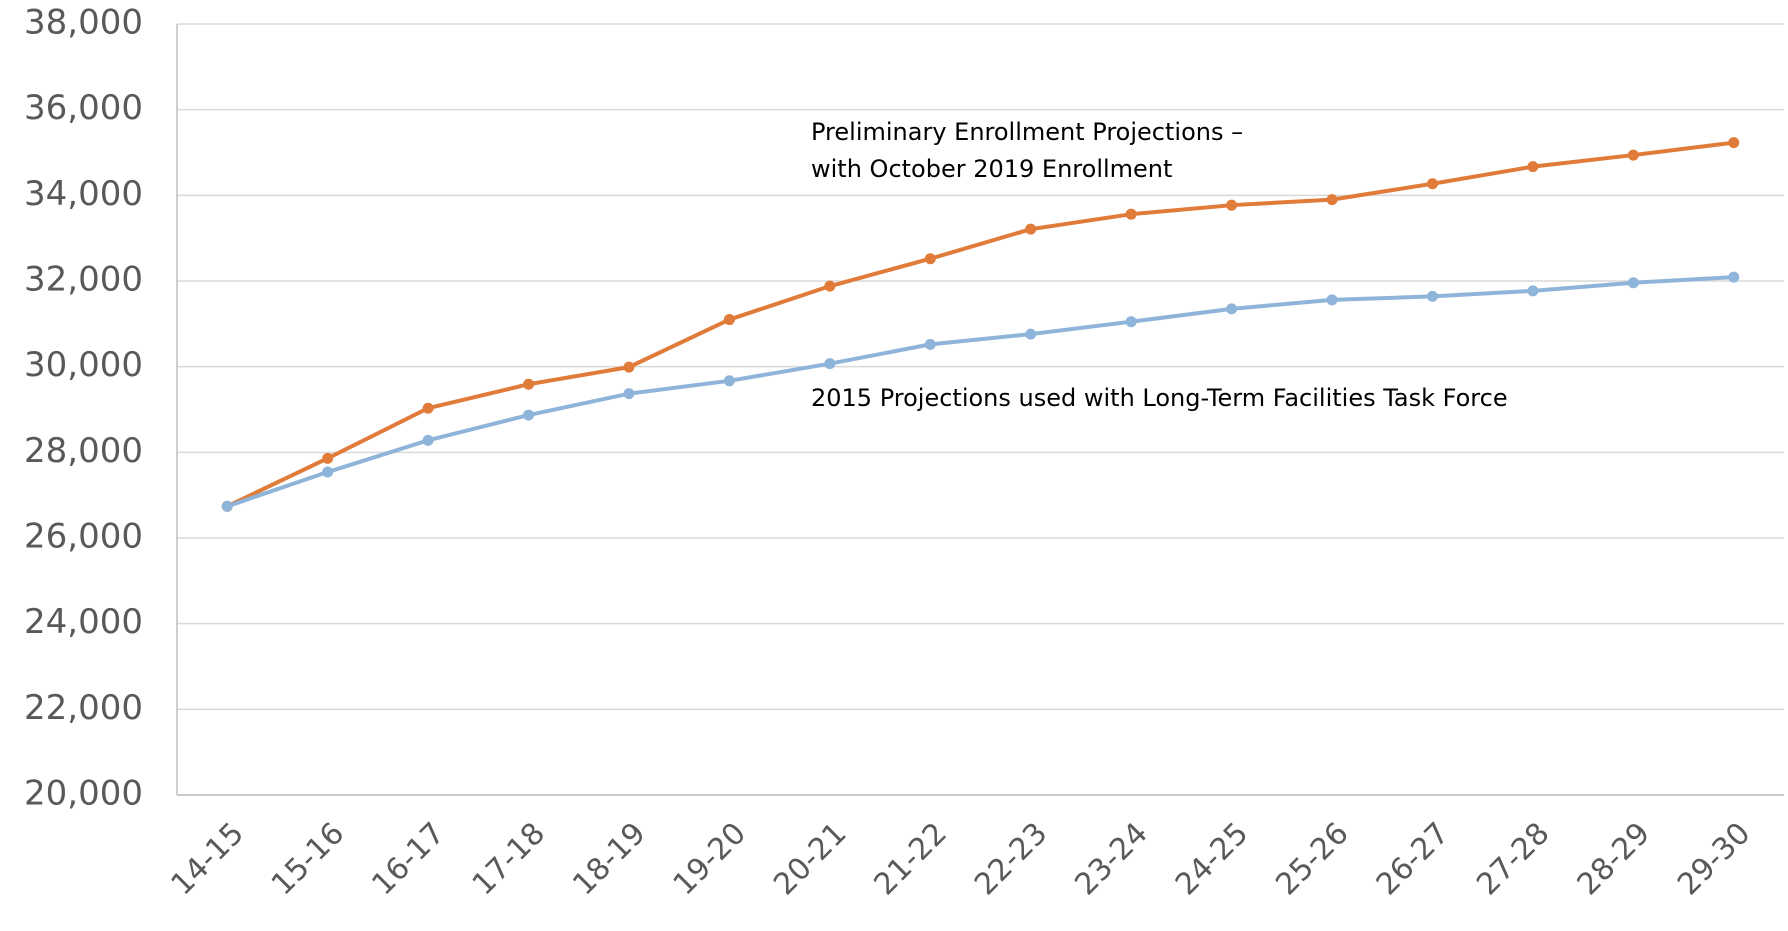 The image size is (1788, 931). Describe the element at coordinates (1011, 859) in the screenshot. I see `x-tick-label: 22-23` at that location.